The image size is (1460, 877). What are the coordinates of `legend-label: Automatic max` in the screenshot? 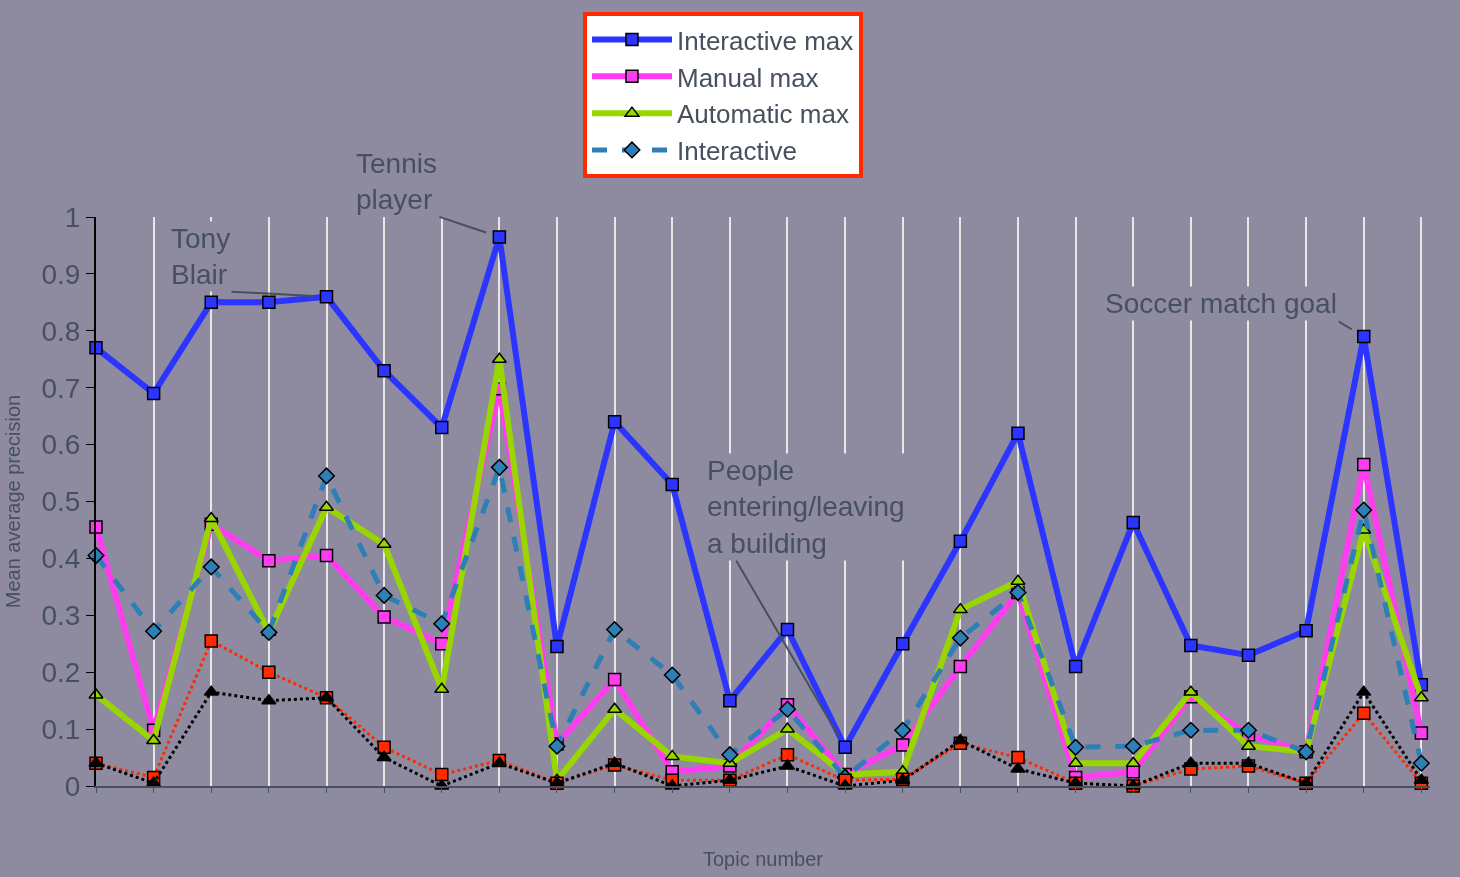 It's located at (762, 114).